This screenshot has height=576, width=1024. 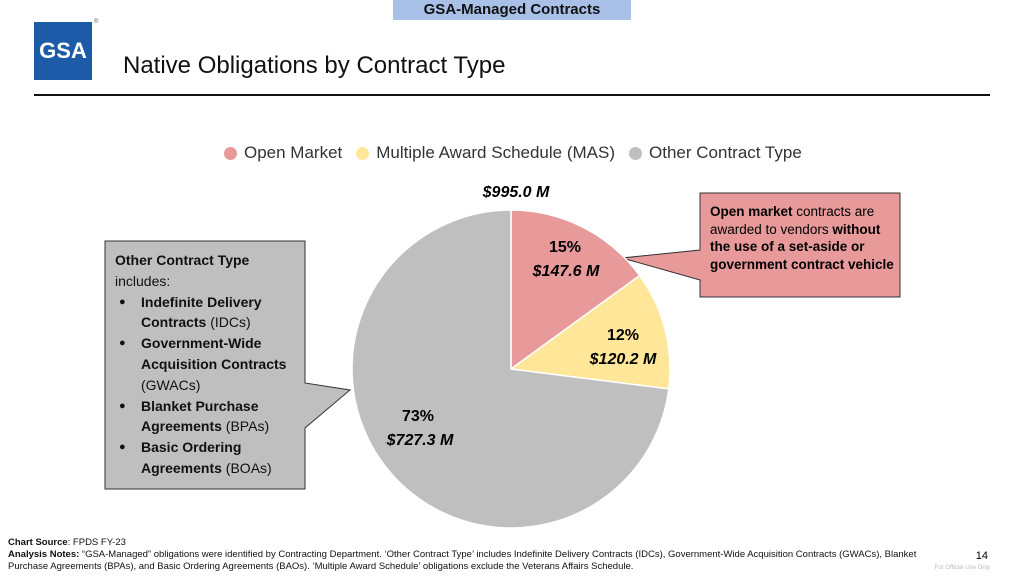 I want to click on data-label: $147.6 M, so click(x=566, y=271).